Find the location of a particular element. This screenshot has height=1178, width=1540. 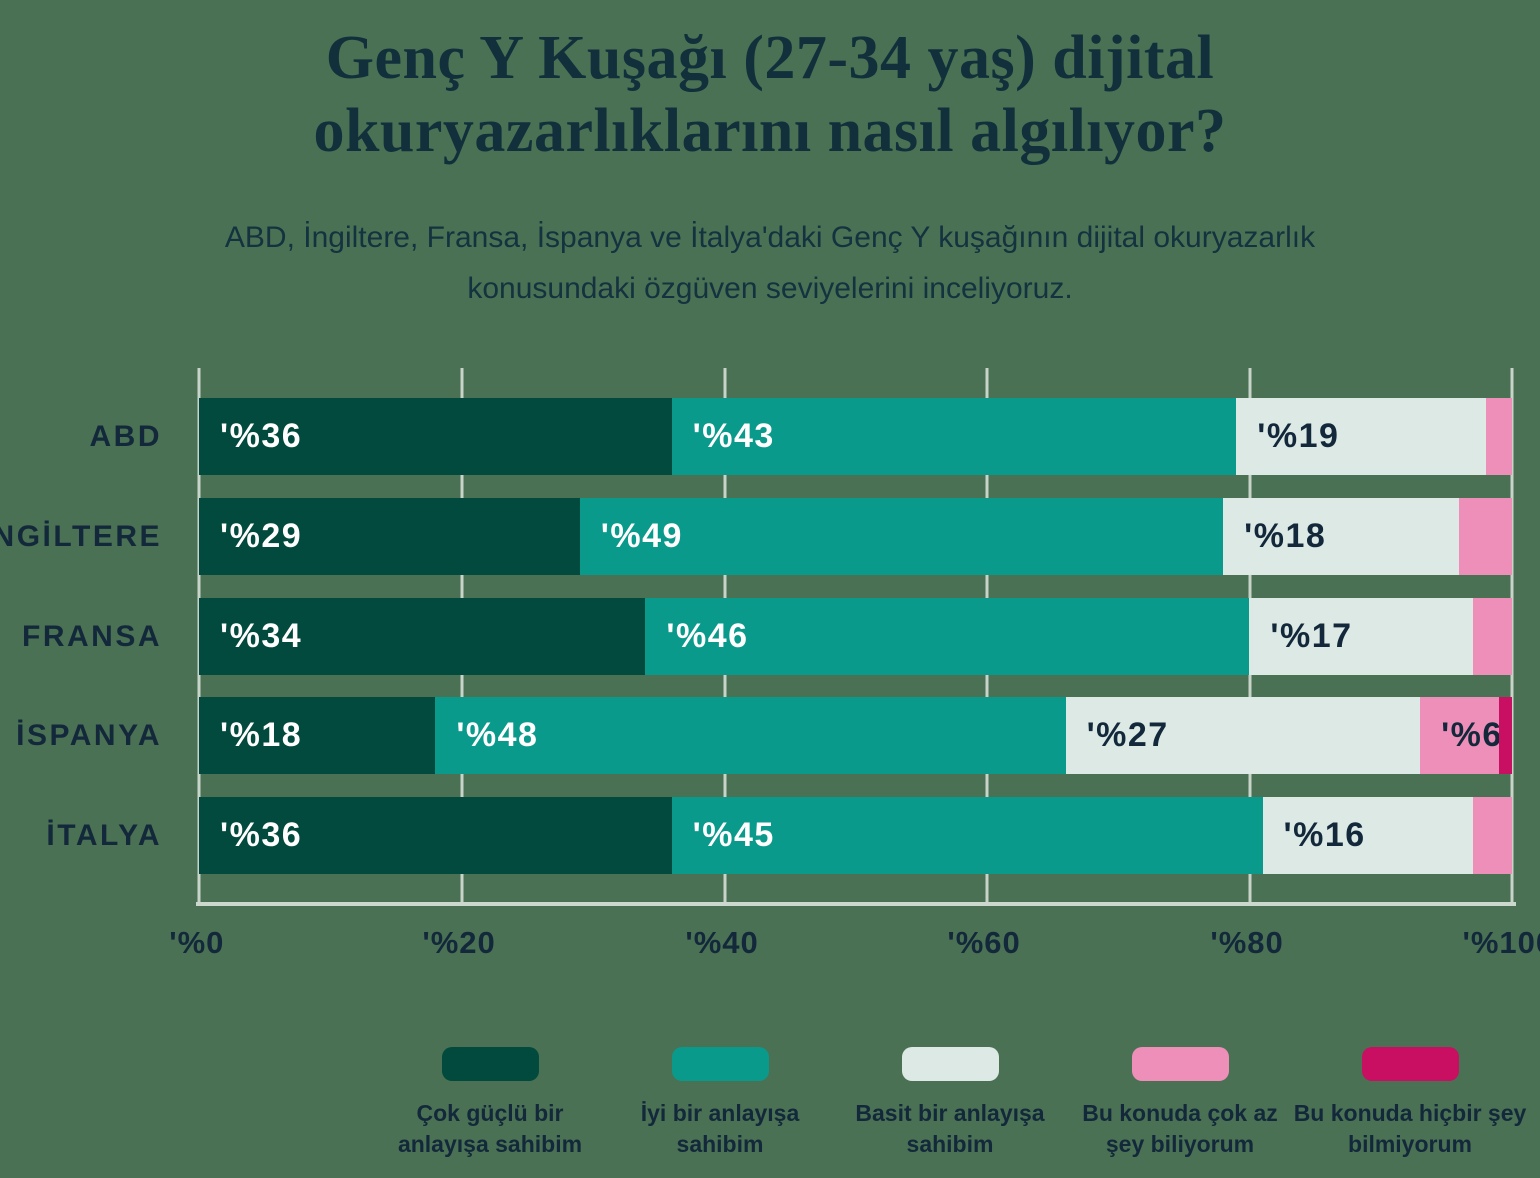

legend-label: Basit bir anlayışa sahibim is located at coordinates (950, 1129).